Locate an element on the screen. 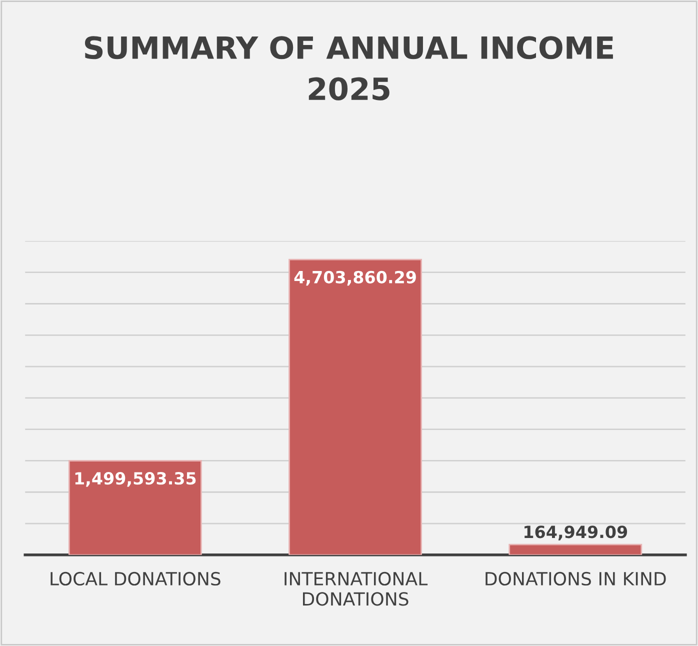  x-tick-label: LOCAL DONATIONS is located at coordinates (135, 579).